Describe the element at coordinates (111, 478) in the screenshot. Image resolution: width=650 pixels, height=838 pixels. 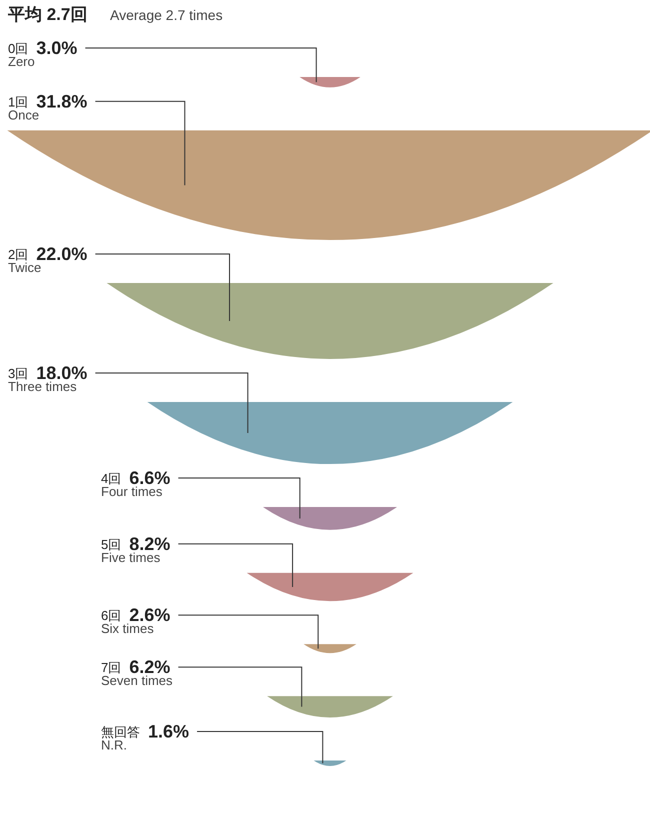
I see `category-ja: 4回` at that location.